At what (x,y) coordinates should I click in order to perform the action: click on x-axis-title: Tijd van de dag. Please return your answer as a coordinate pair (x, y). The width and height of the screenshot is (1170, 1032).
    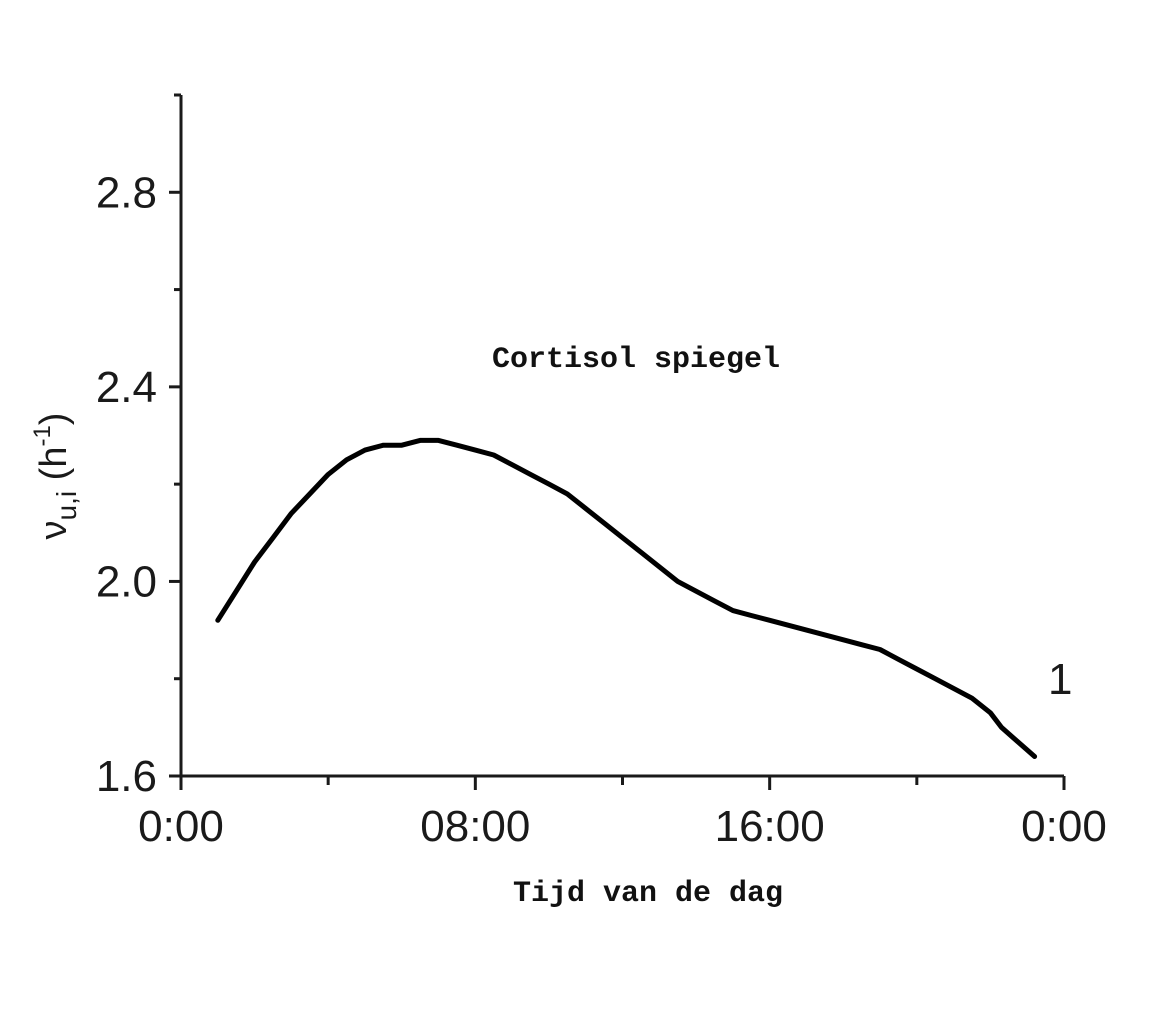
    Looking at the image, I should click on (648, 894).